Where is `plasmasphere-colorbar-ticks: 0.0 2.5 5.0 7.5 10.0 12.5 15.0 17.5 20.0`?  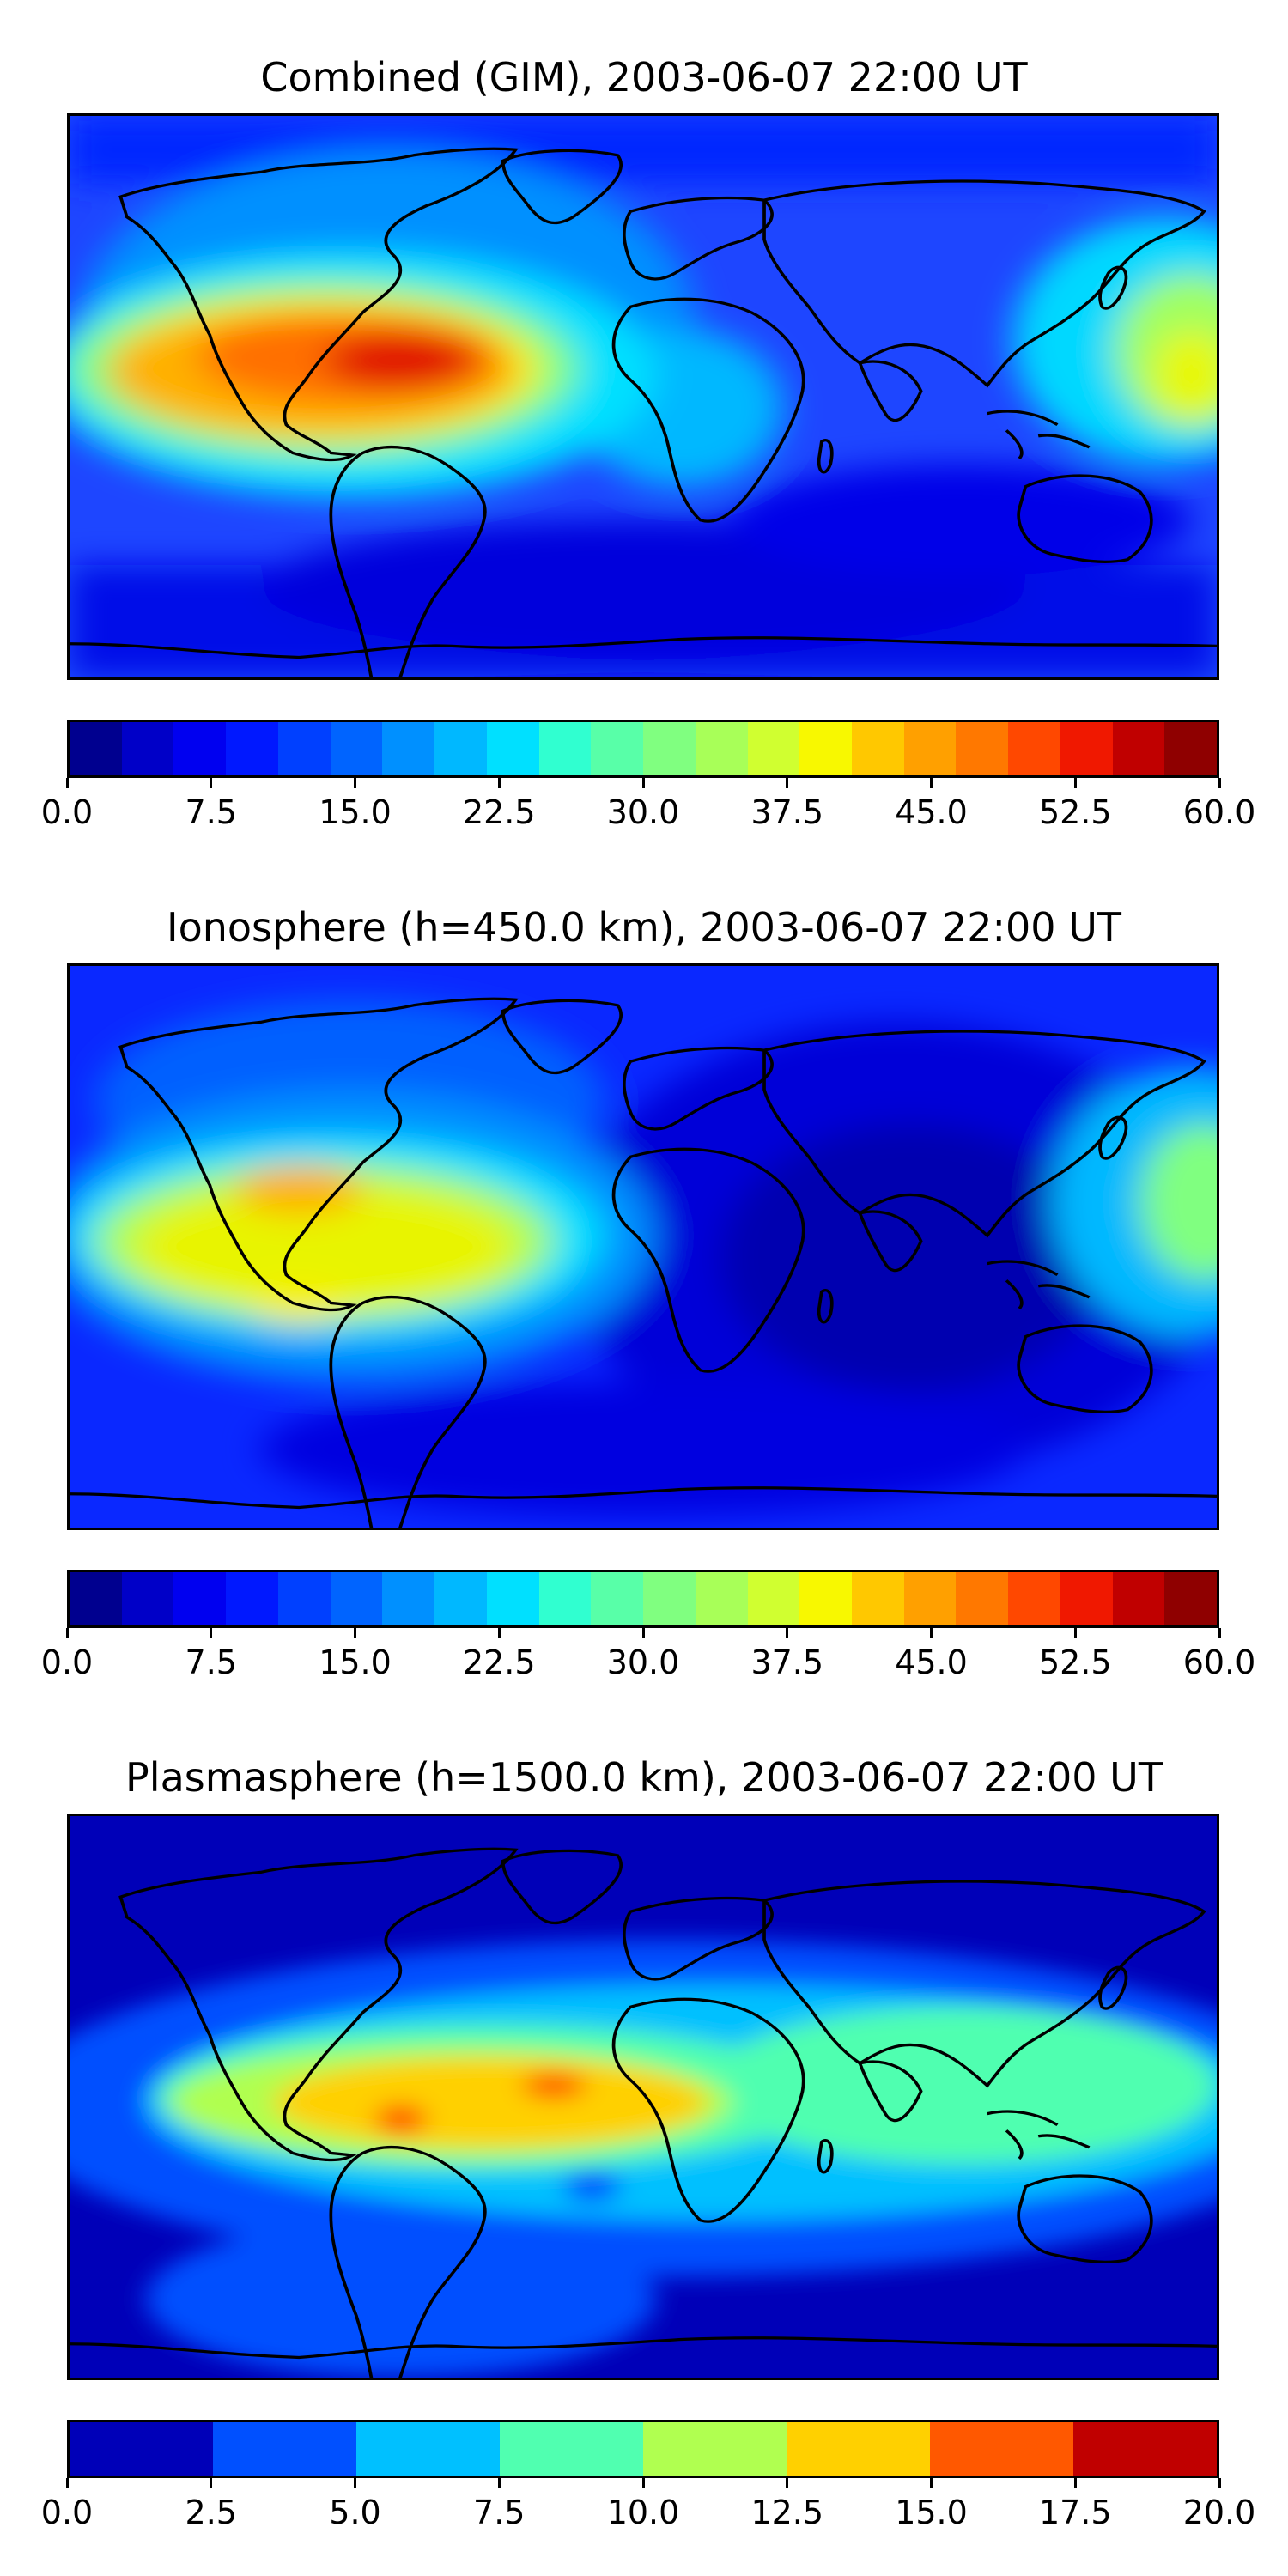
plasmasphere-colorbar-ticks: 0.0 2.5 5.0 7.5 10.0 12.5 15.0 17.5 20.0 is located at coordinates (648, 2504).